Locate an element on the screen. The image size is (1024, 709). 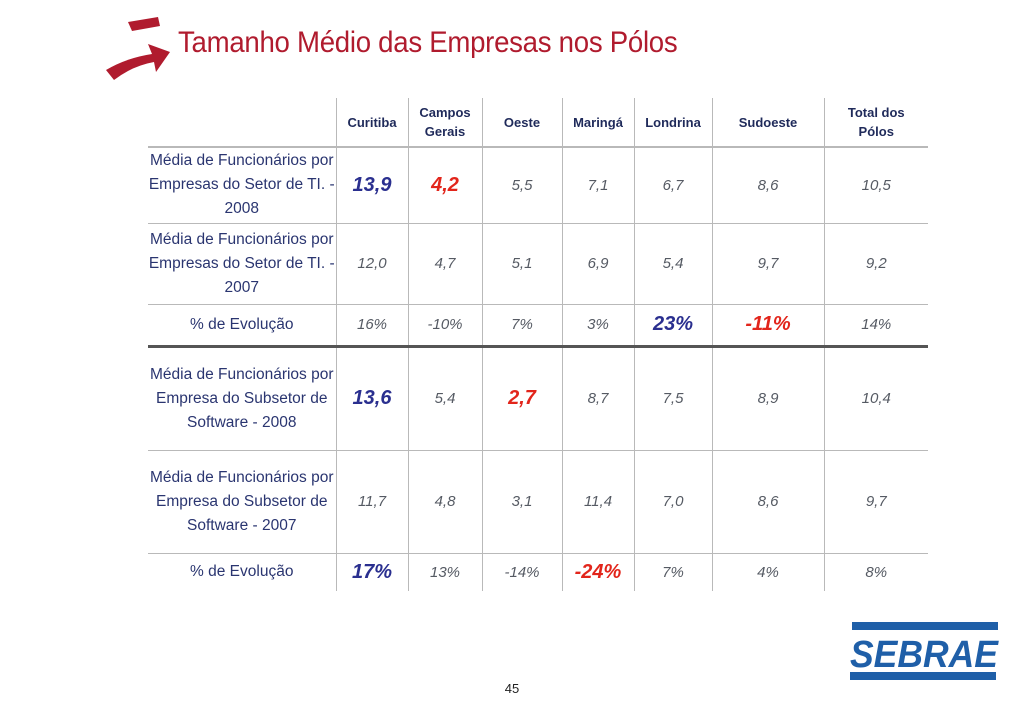
table-cell: 3,1 is located at coordinates (521, 502).